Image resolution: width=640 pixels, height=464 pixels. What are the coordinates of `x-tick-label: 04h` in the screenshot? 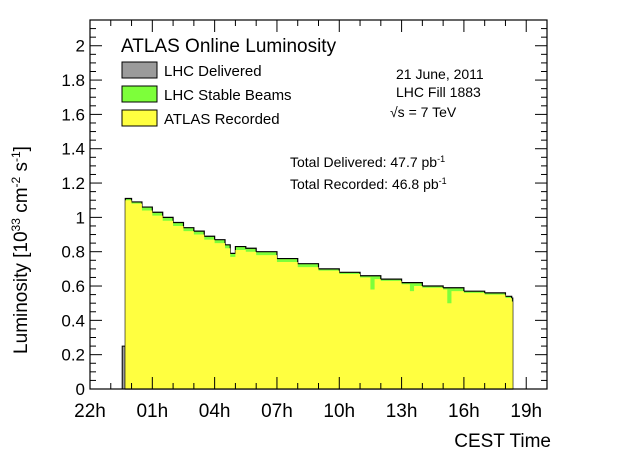 It's located at (215, 411).